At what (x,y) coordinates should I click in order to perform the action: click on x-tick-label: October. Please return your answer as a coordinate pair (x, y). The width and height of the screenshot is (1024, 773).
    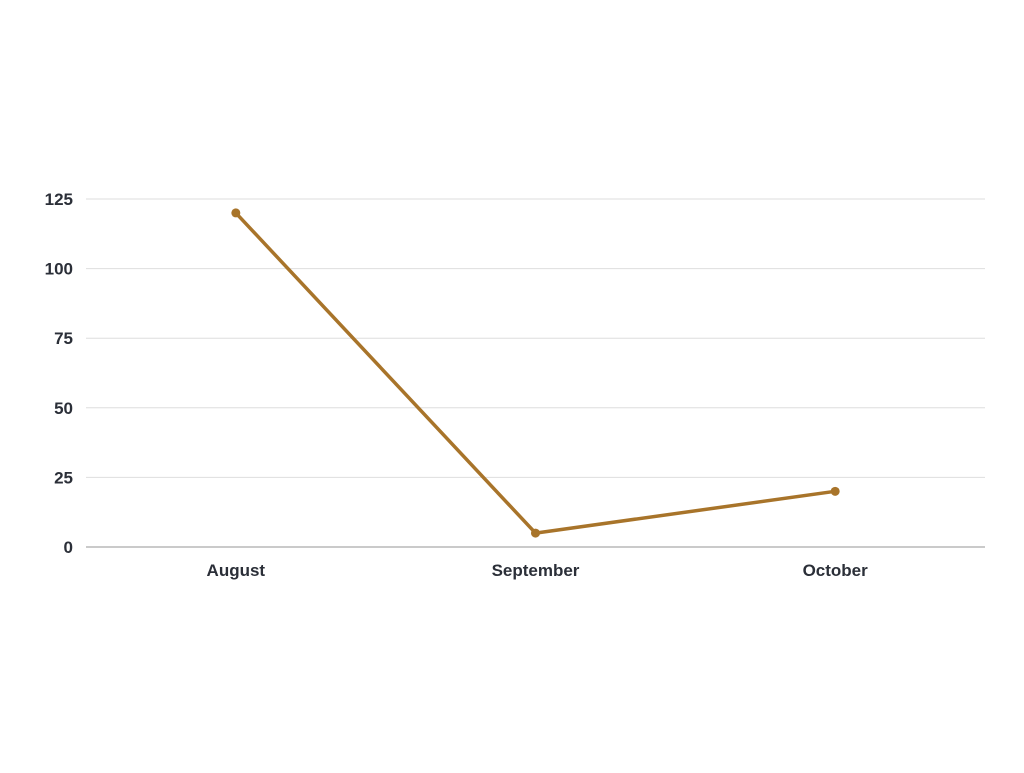
    Looking at the image, I should click on (836, 570).